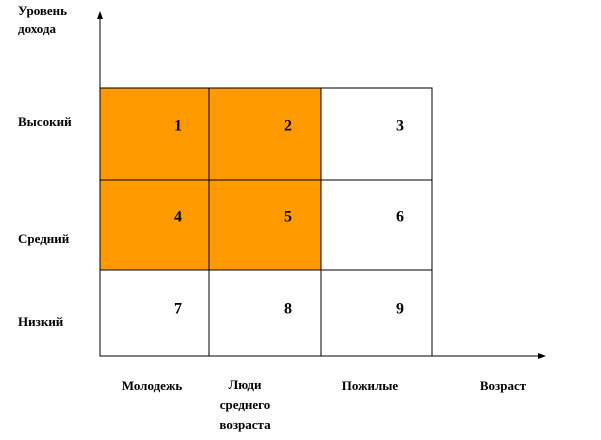  I want to click on row-label: Низкий, so click(41, 321).